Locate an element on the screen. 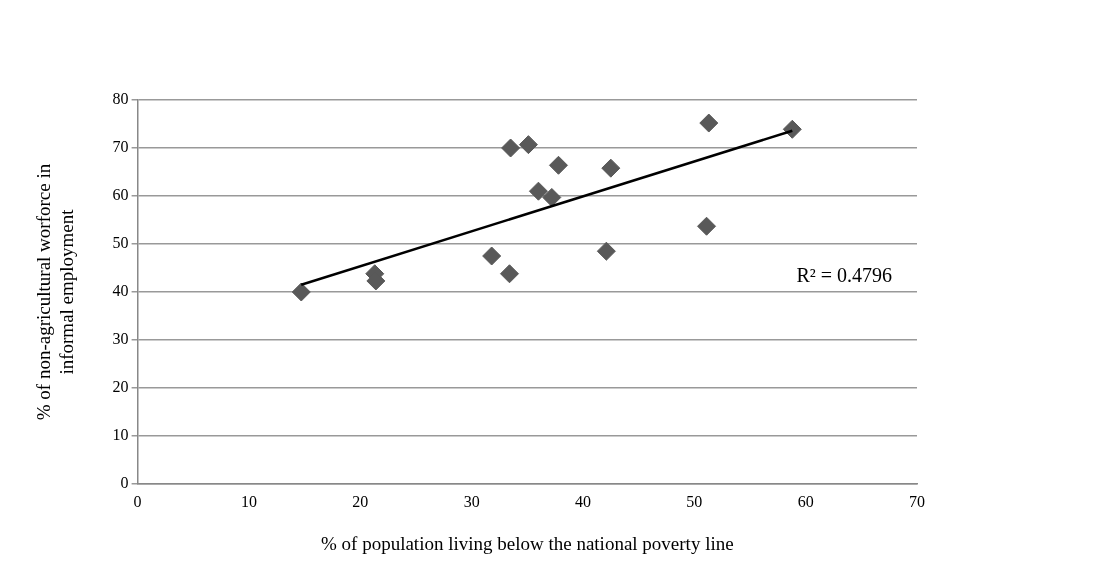  x-tick-label: 0 is located at coordinates (137, 501).